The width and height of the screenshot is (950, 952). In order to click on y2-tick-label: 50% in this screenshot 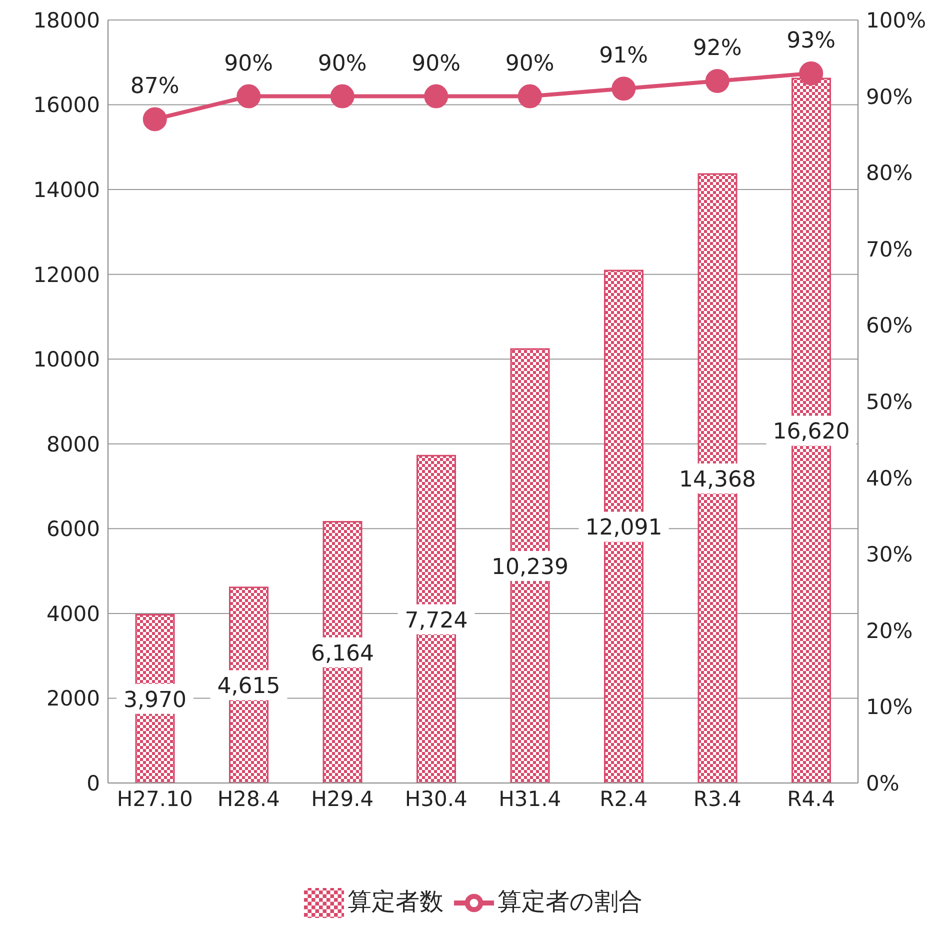, I will do `click(889, 402)`.